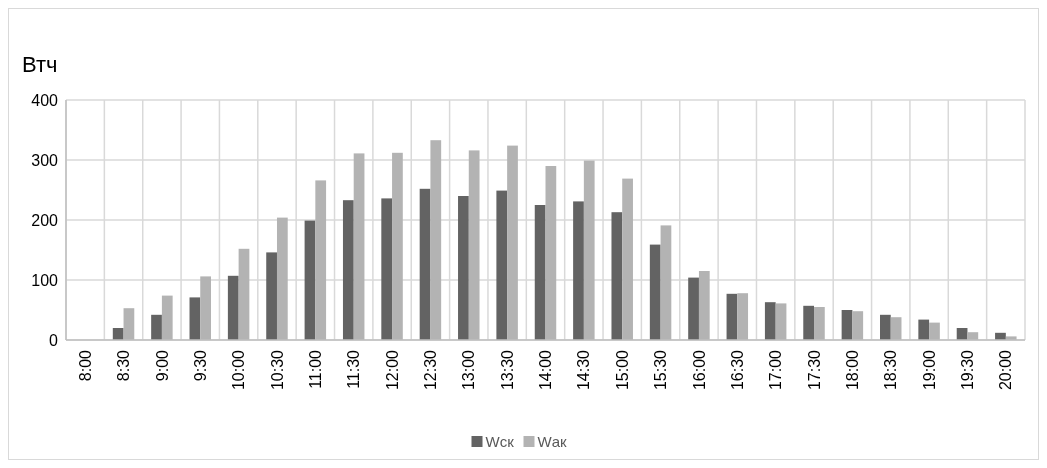  What do you see at coordinates (968, 370) in the screenshot?
I see `x-tick-label: 19:30` at bounding box center [968, 370].